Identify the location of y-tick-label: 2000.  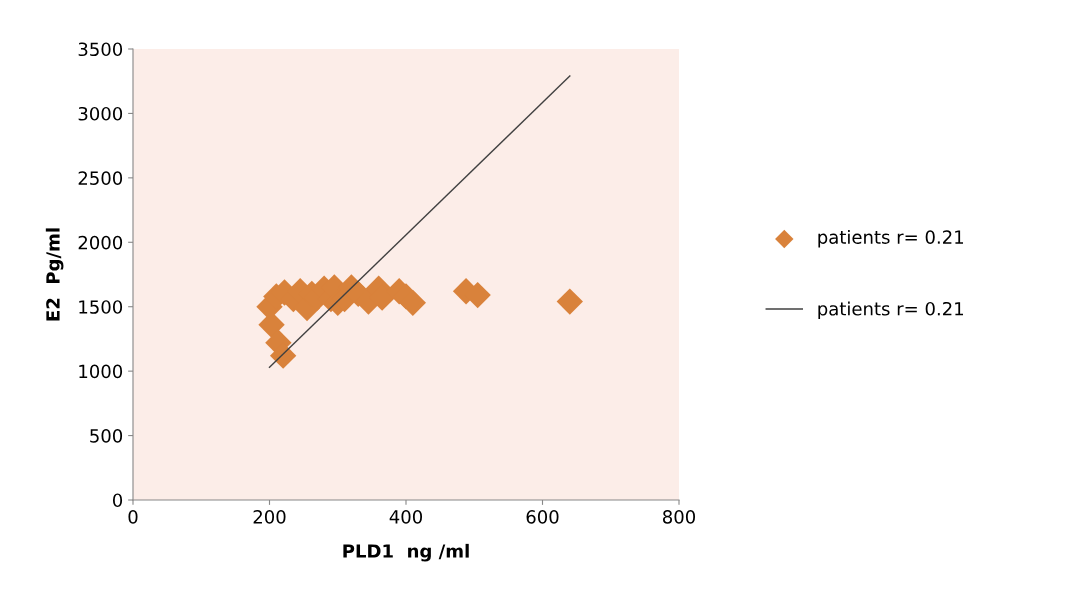
(100, 242).